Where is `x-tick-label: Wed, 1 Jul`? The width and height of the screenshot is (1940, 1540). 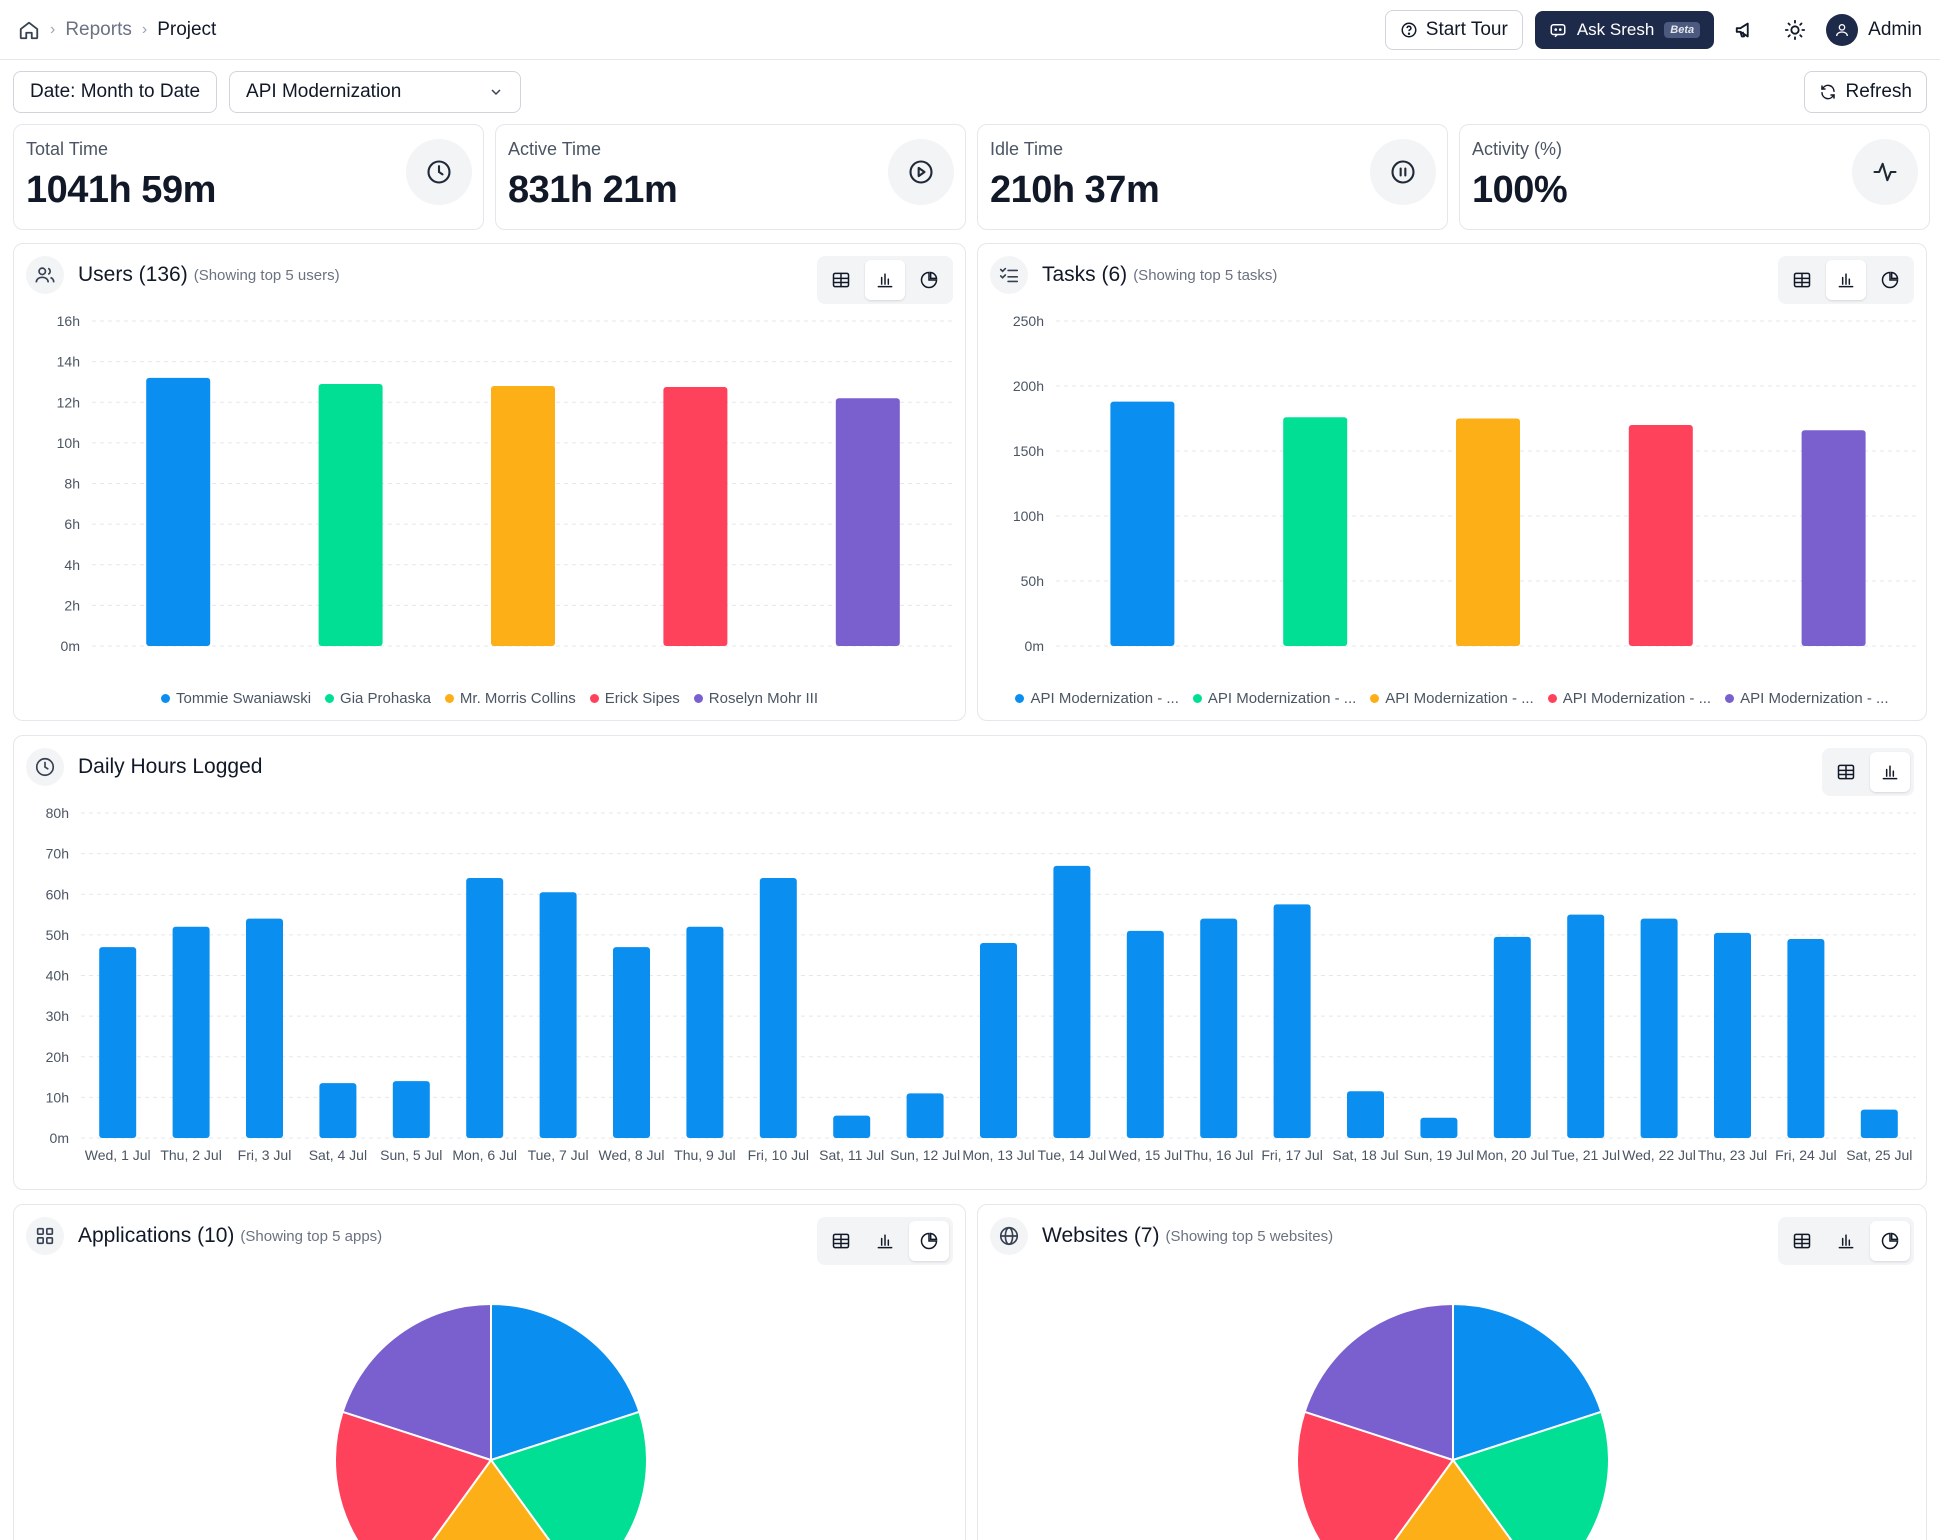
x-tick-label: Wed, 1 Jul is located at coordinates (118, 1155).